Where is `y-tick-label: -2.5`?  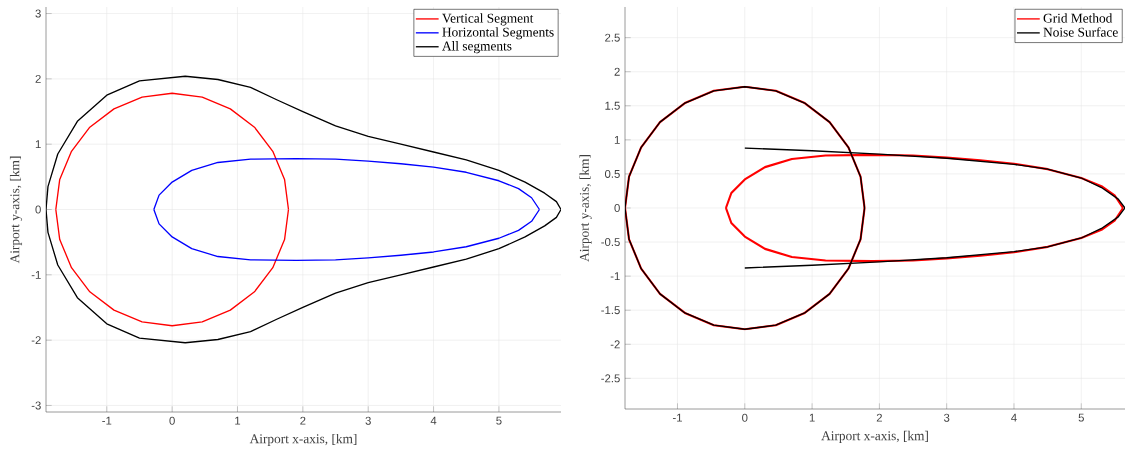 y-tick-label: -2.5 is located at coordinates (610, 378).